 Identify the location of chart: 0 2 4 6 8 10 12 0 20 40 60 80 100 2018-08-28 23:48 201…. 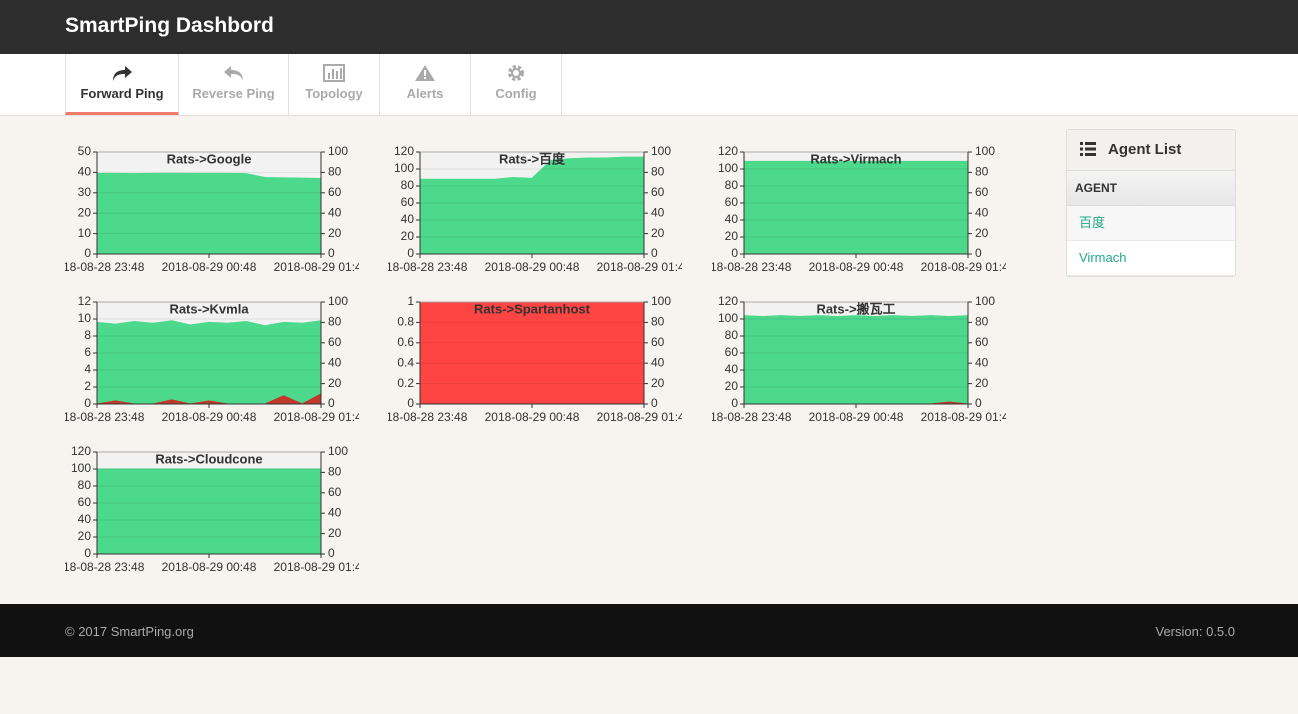
(204, 359).